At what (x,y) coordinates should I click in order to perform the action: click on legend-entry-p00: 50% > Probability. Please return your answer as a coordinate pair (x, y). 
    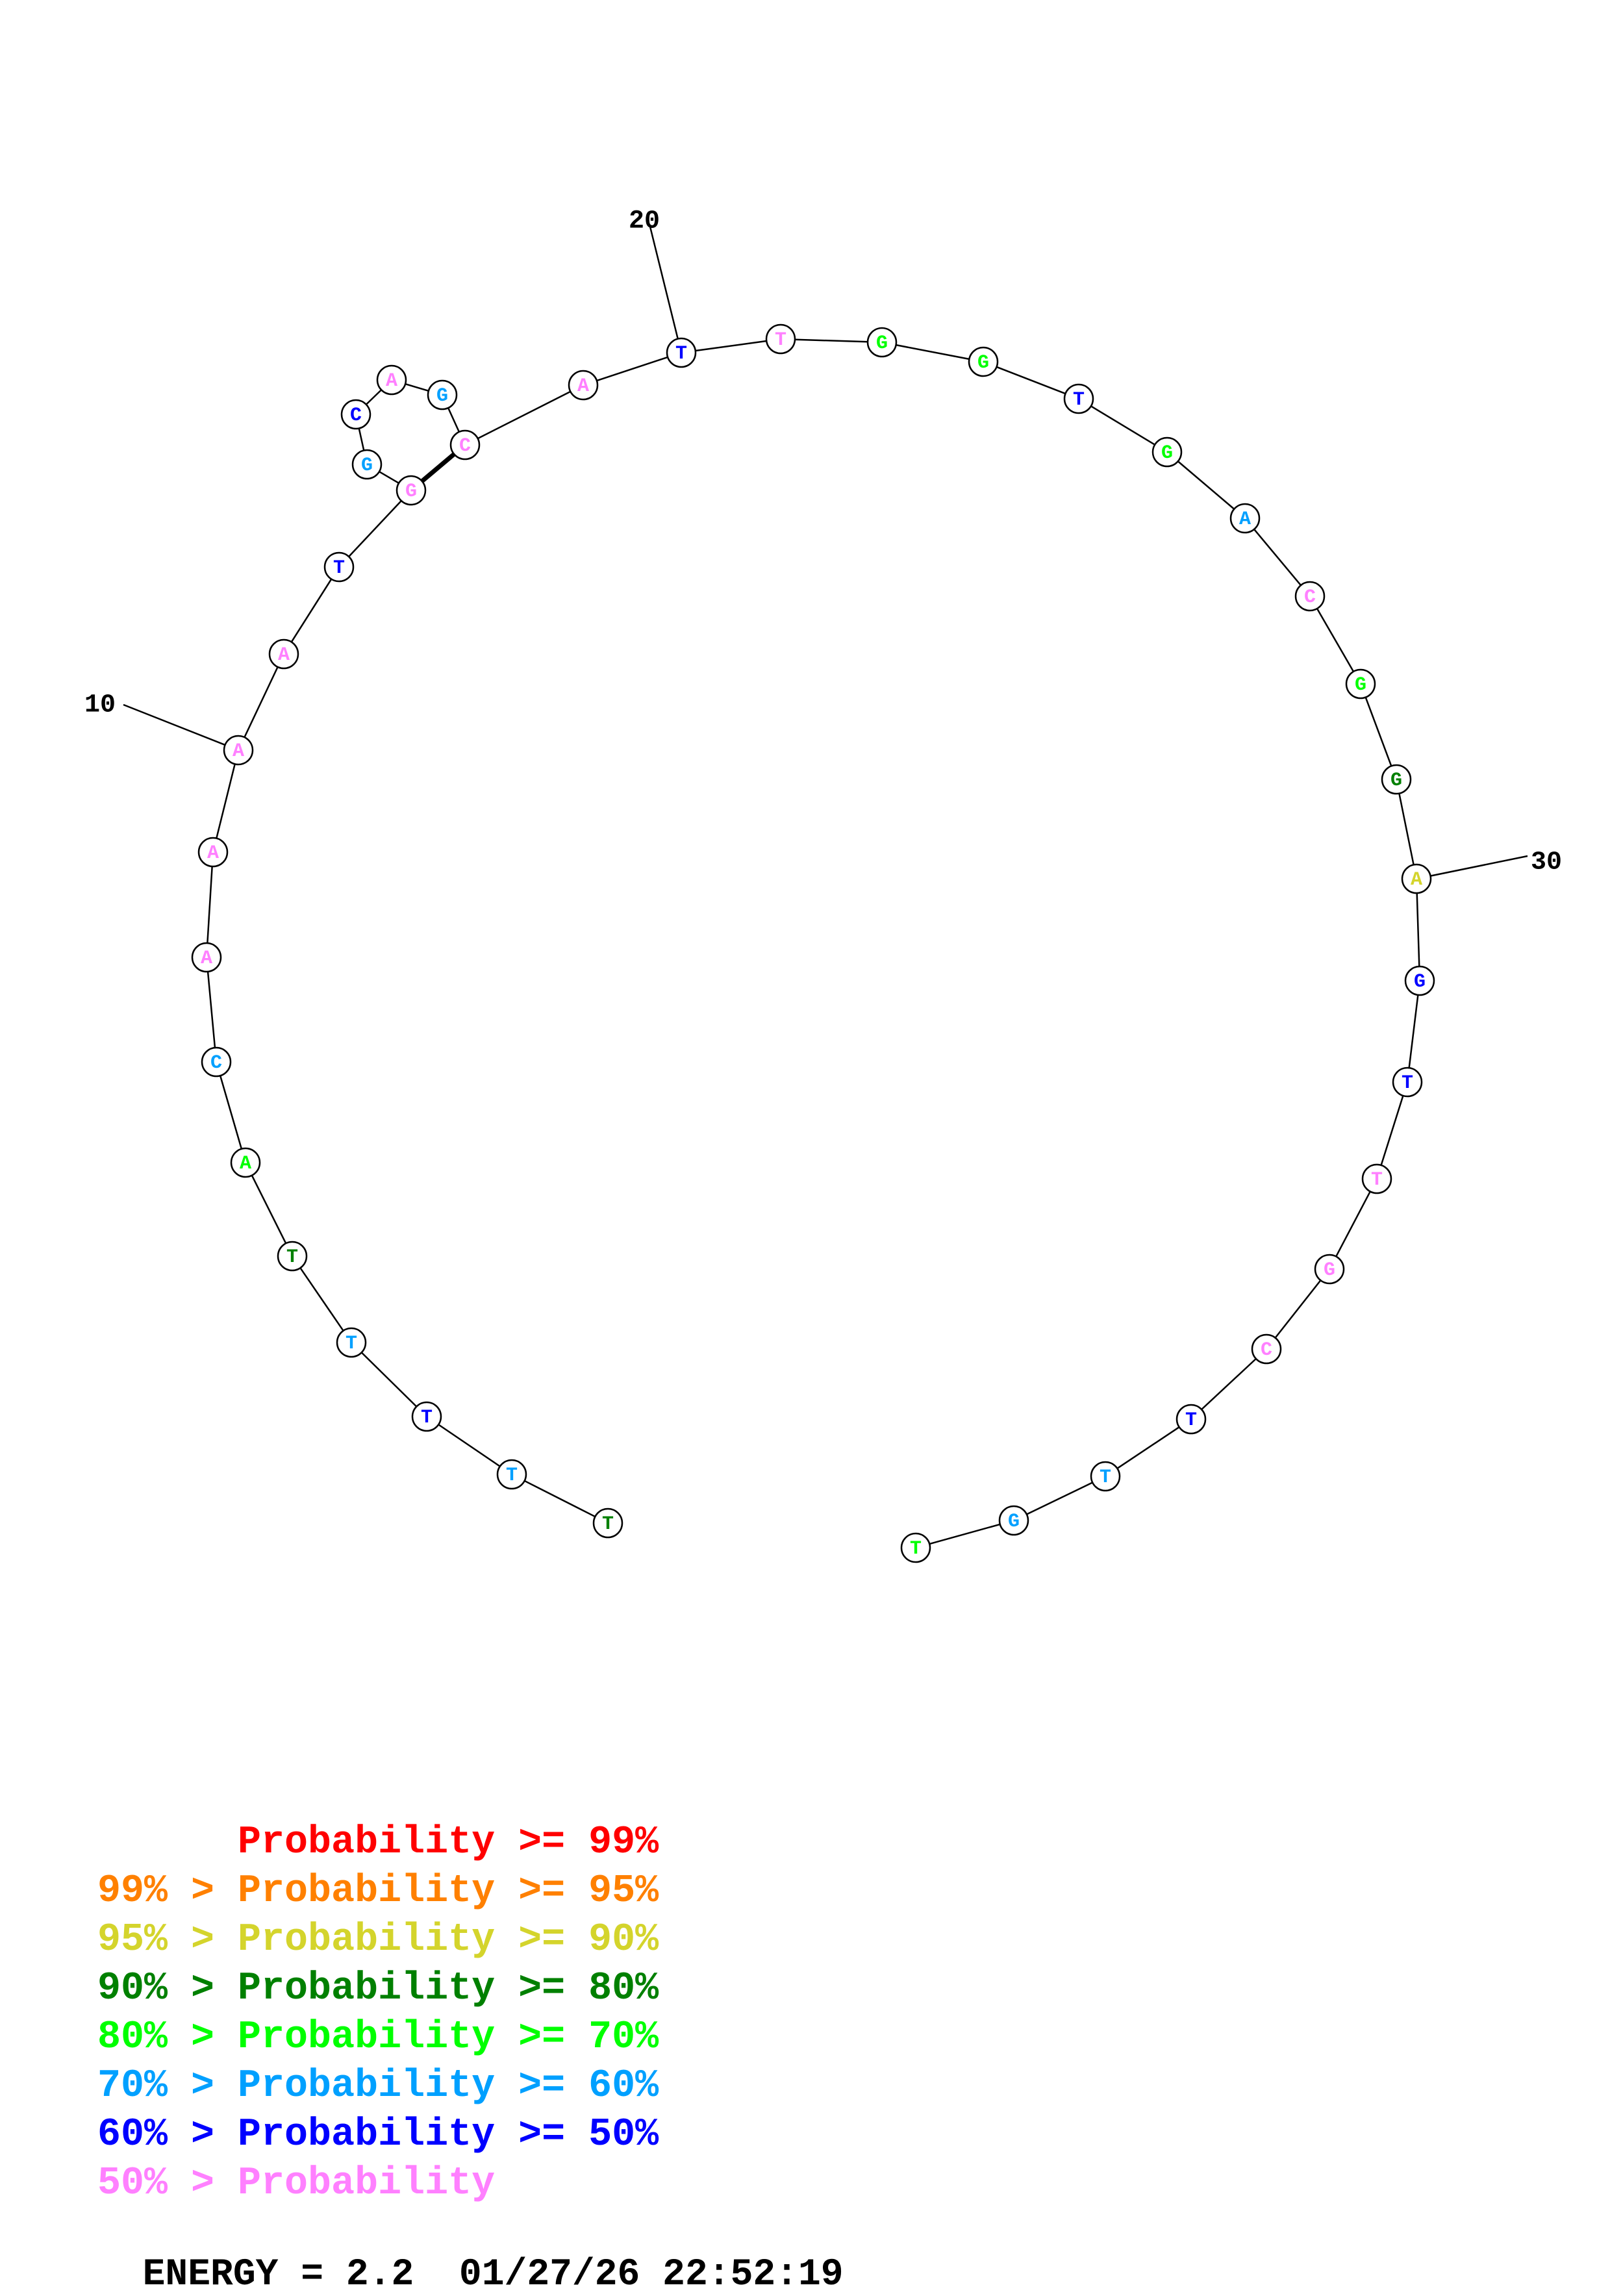
    Looking at the image, I should click on (296, 2184).